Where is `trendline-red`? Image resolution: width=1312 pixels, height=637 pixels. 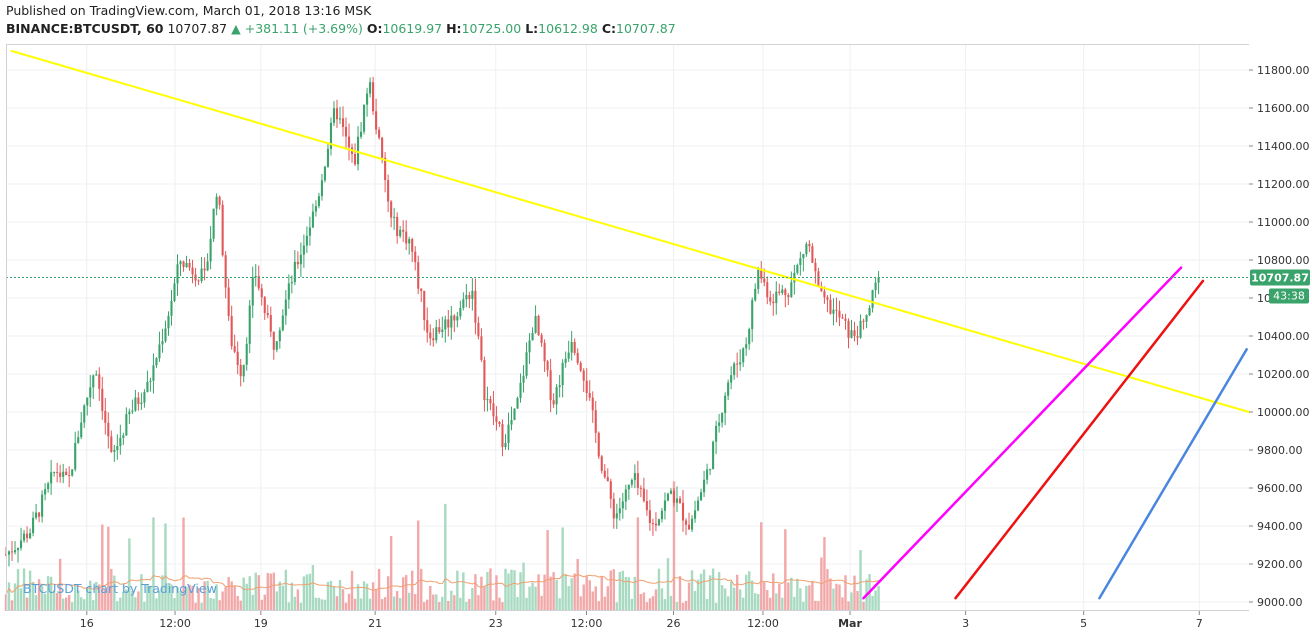 trendline-red is located at coordinates (1079, 439).